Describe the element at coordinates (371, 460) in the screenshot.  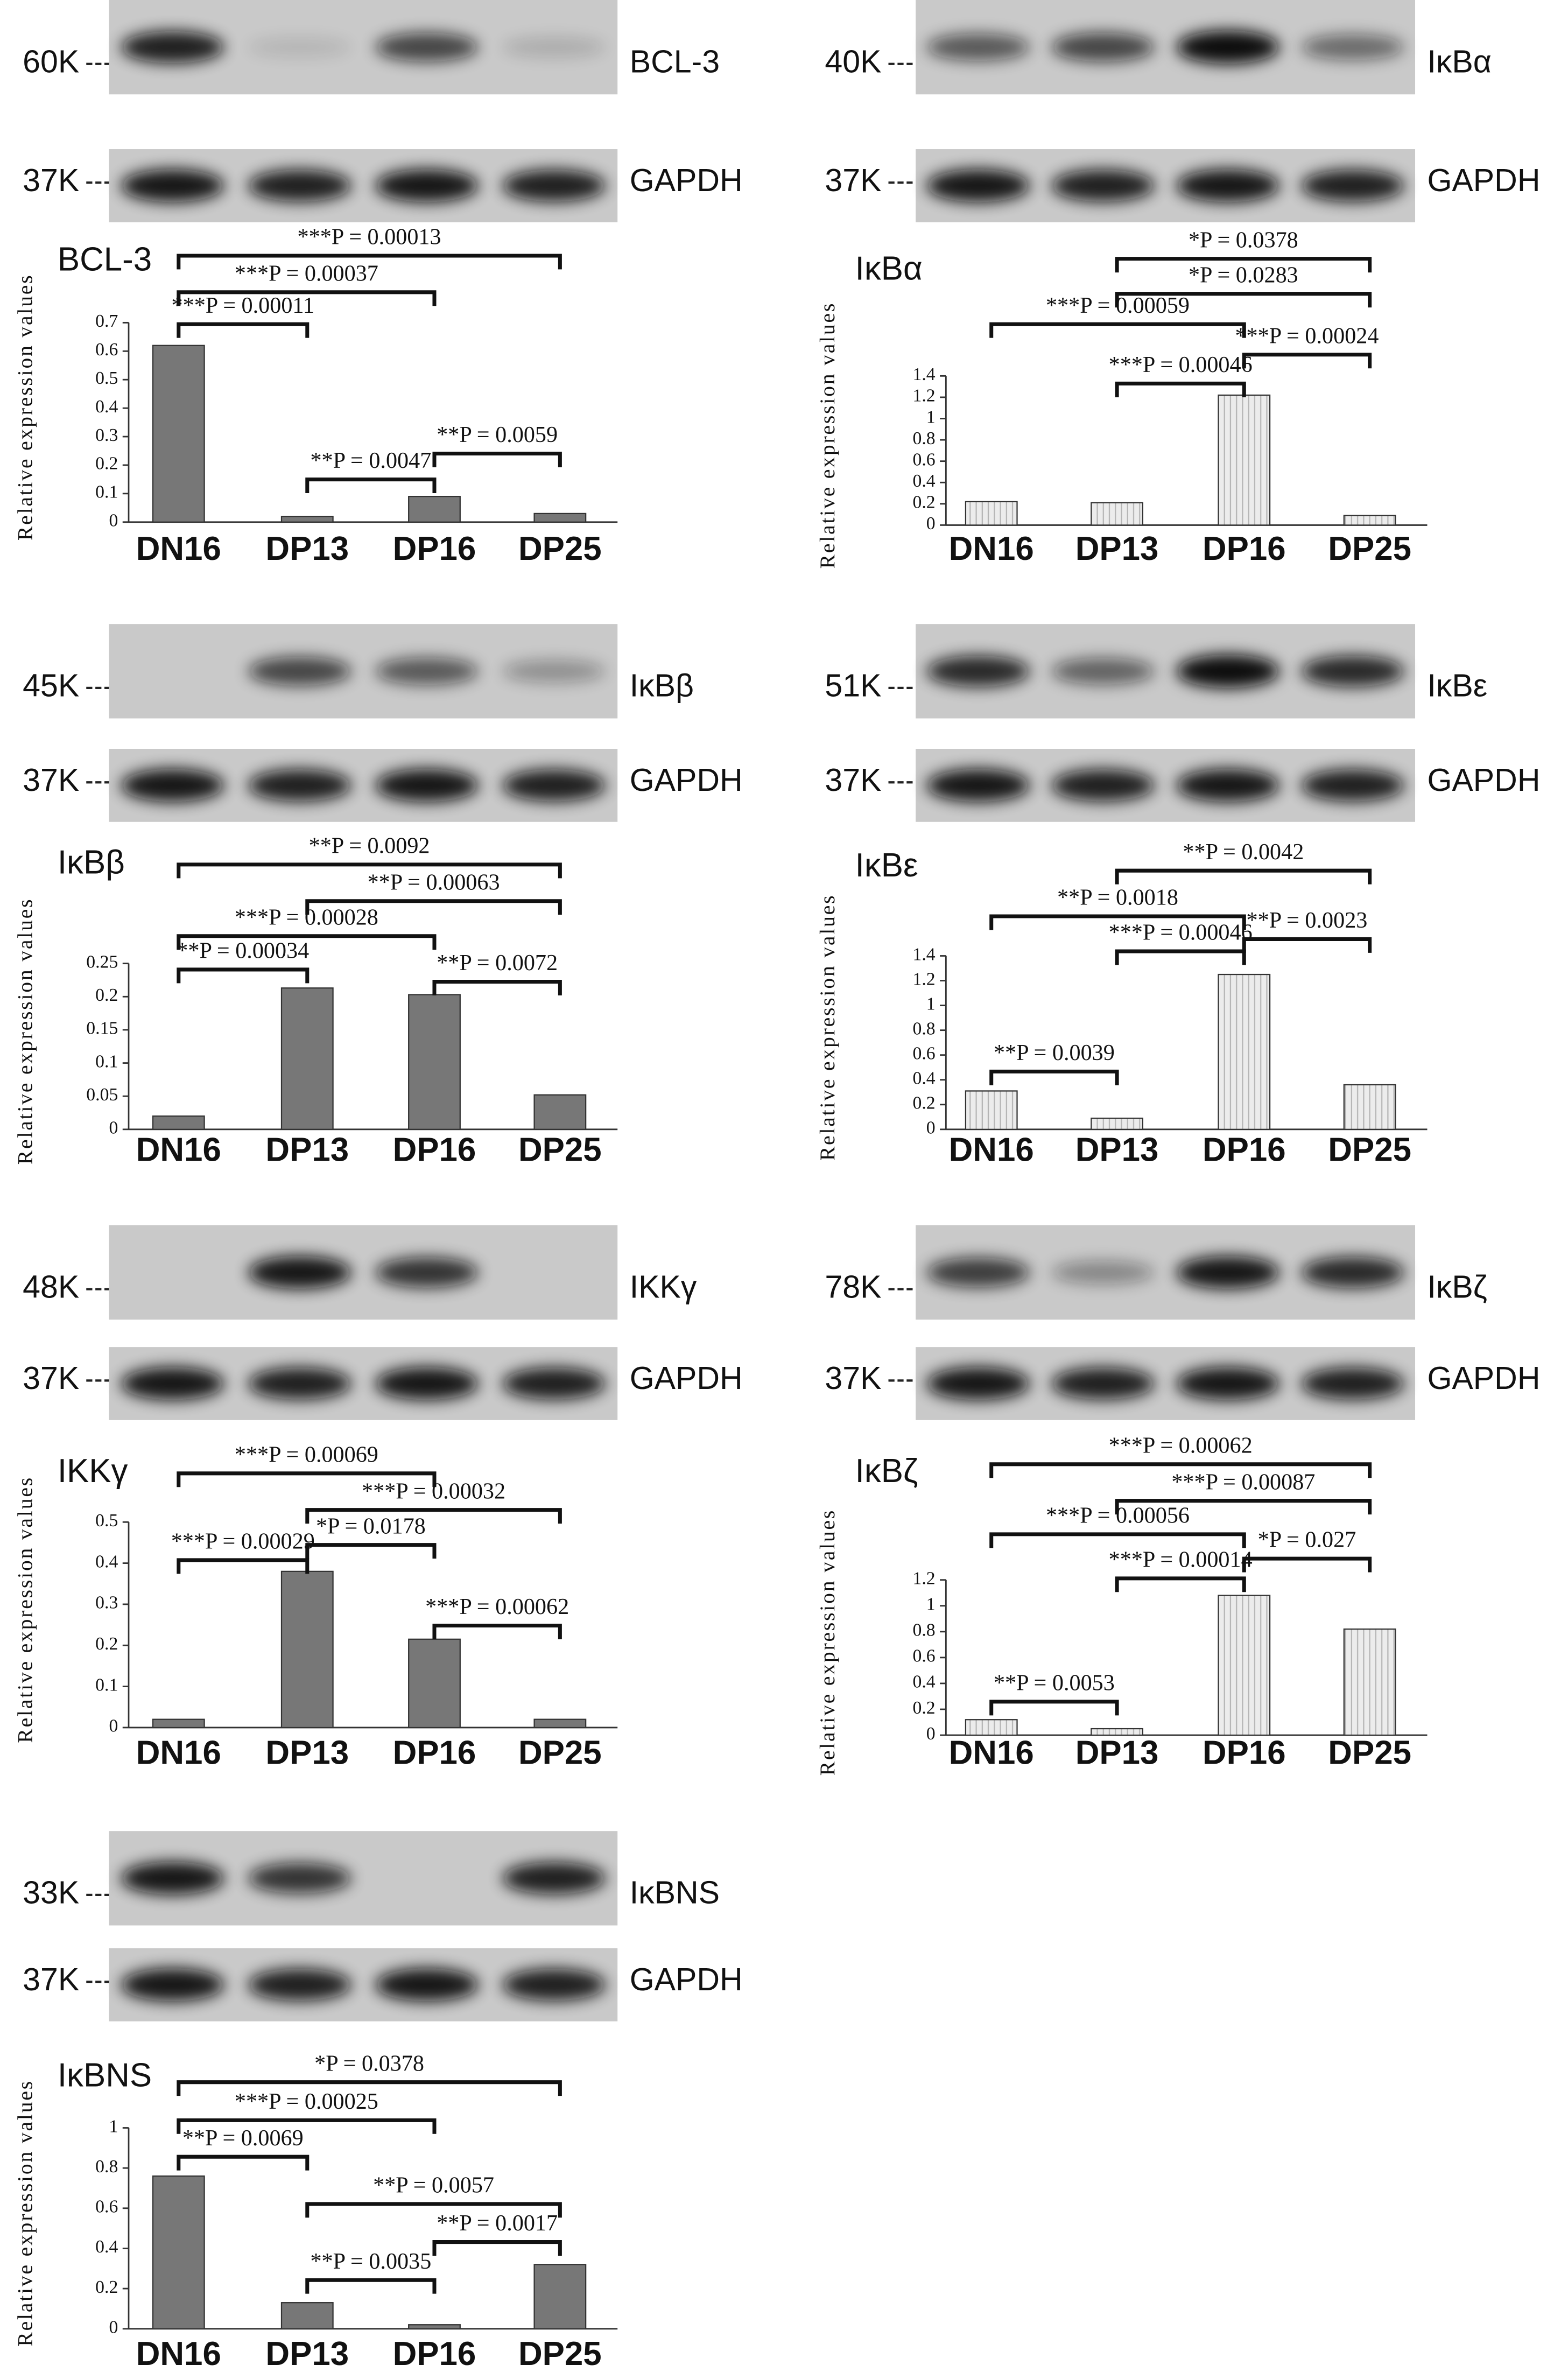
I see `significance-label: **P = 0.0047` at that location.